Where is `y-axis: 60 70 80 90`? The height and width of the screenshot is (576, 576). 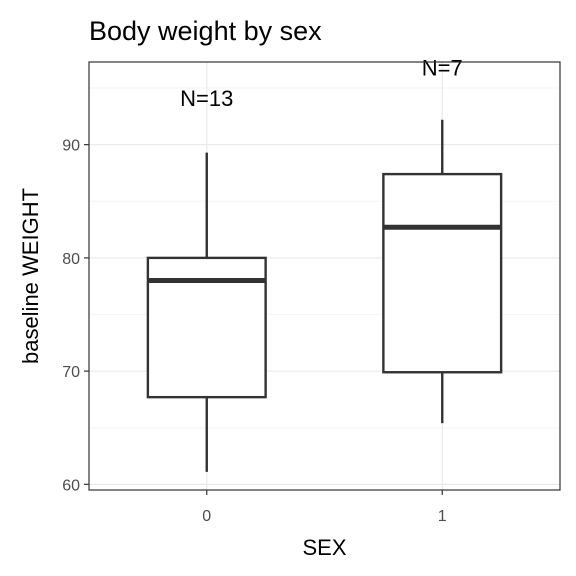
y-axis: 60 70 80 90 is located at coordinates (75, 316).